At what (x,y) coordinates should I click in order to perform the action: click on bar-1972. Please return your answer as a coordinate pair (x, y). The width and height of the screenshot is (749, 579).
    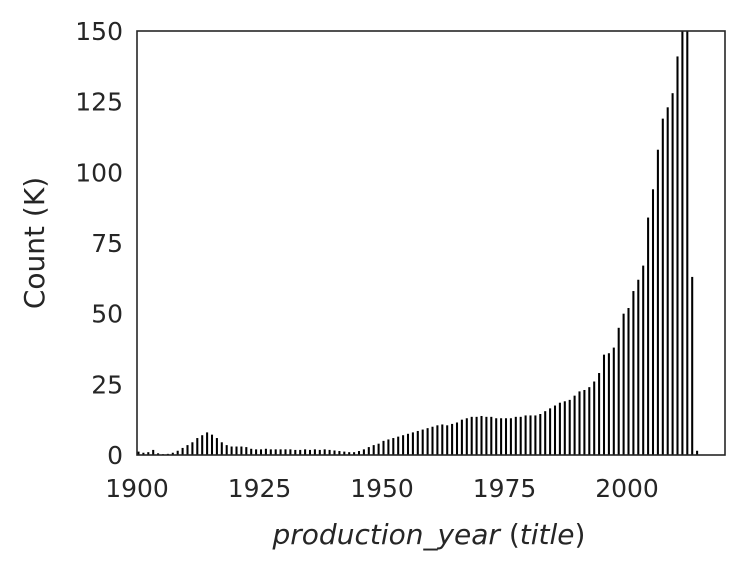
    Looking at the image, I should click on (491, 435).